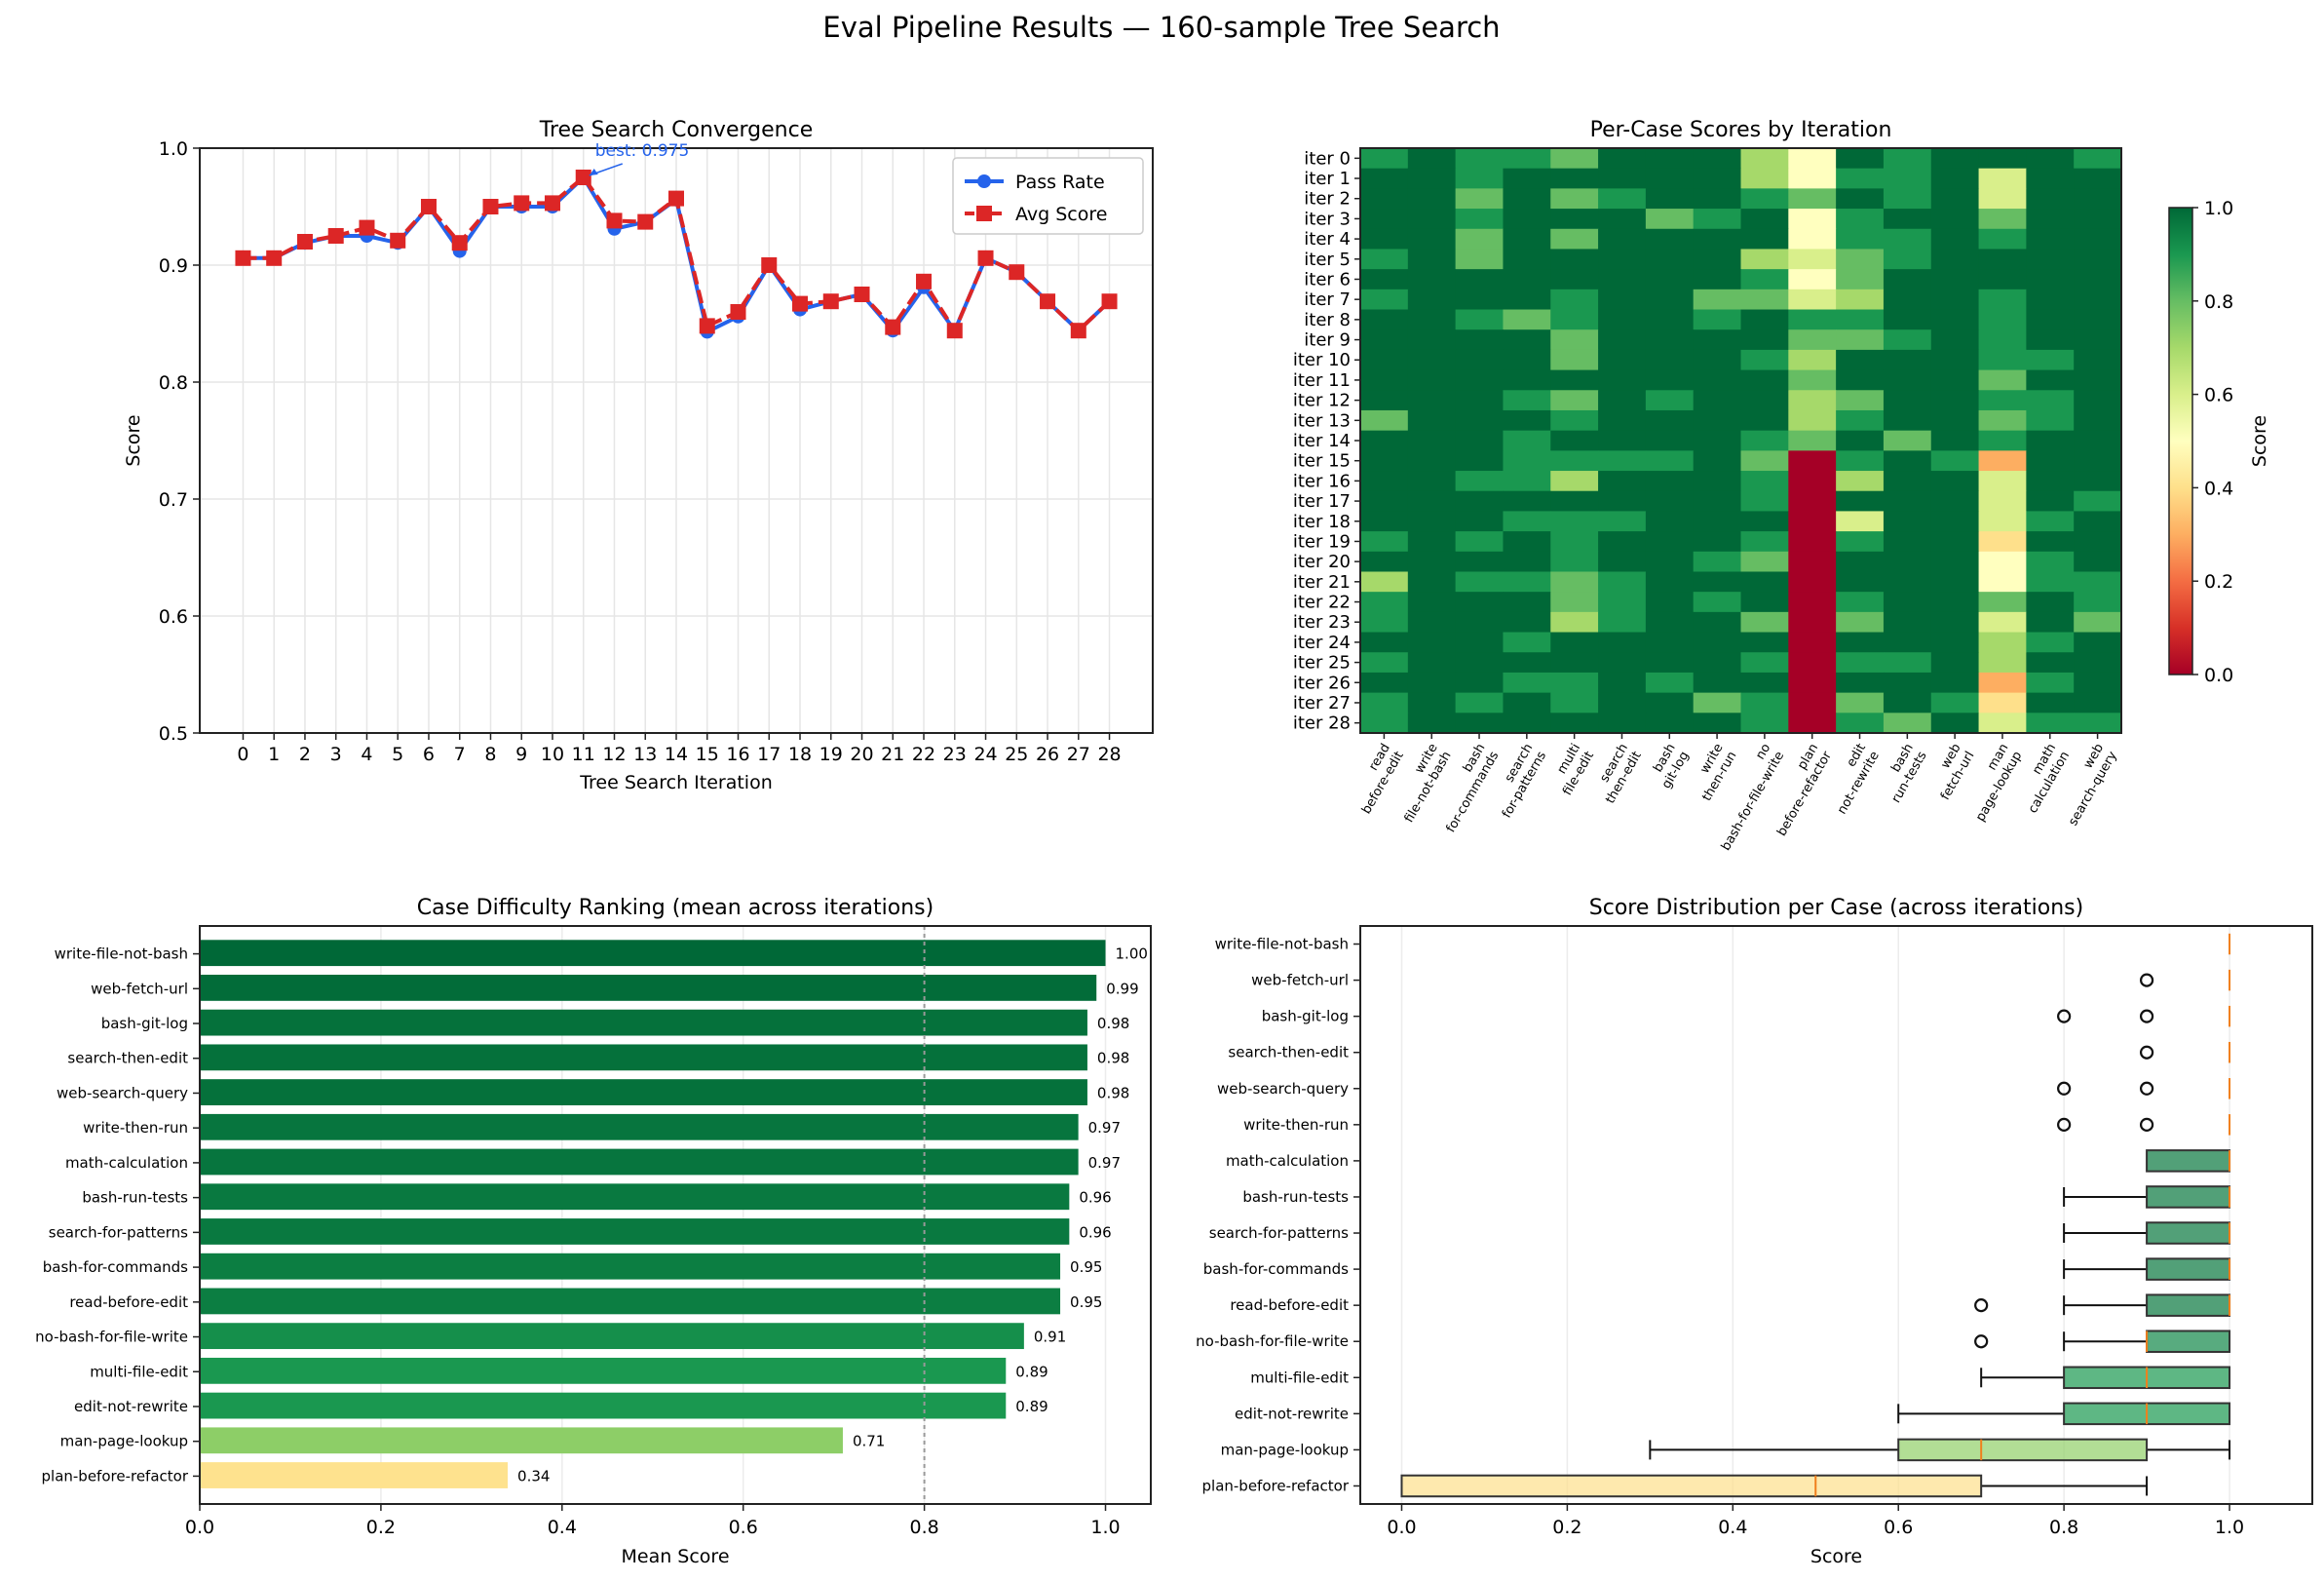  What do you see at coordinates (2065, 1016) in the screenshot?
I see `outlier-point` at bounding box center [2065, 1016].